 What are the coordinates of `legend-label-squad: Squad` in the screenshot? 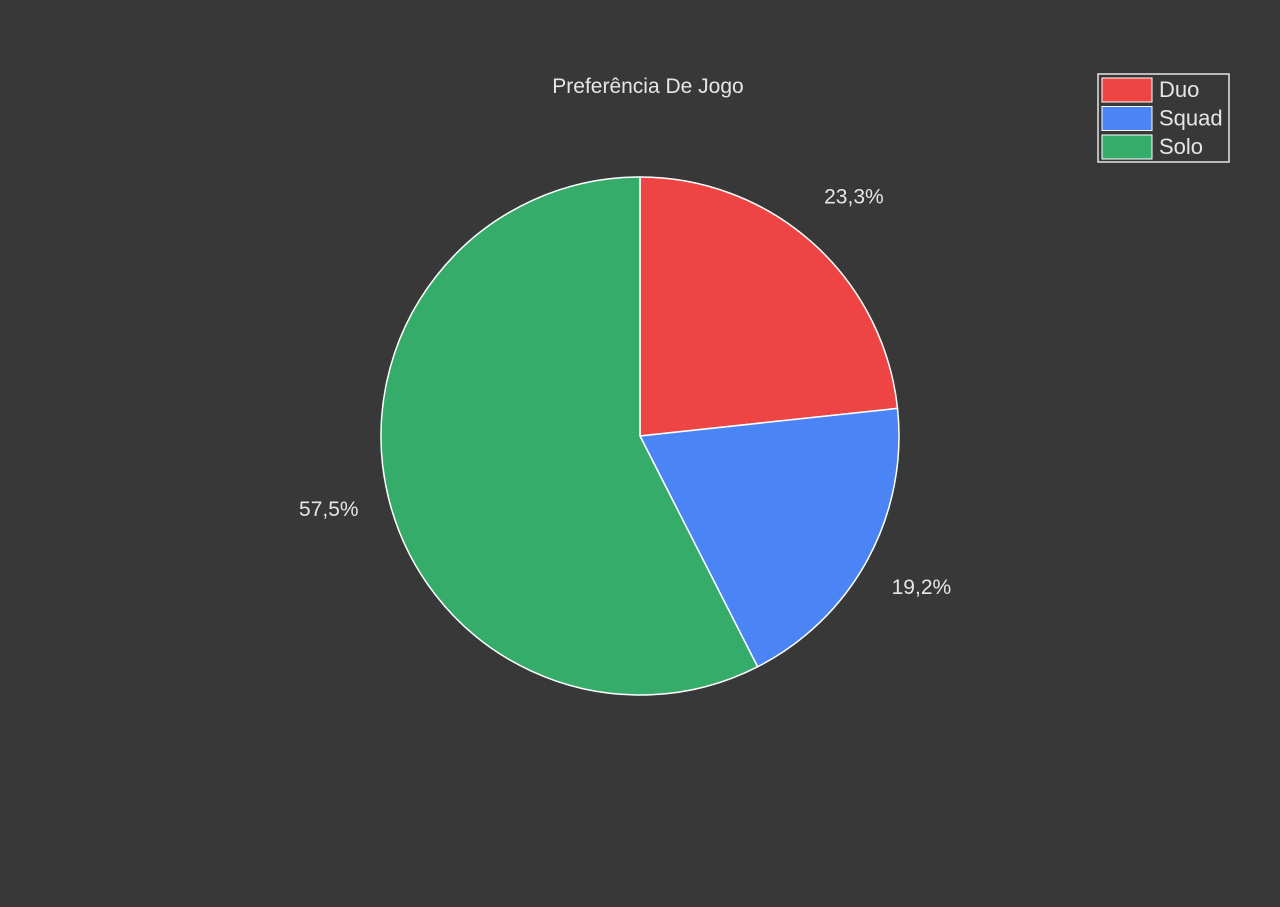 It's located at (1191, 117).